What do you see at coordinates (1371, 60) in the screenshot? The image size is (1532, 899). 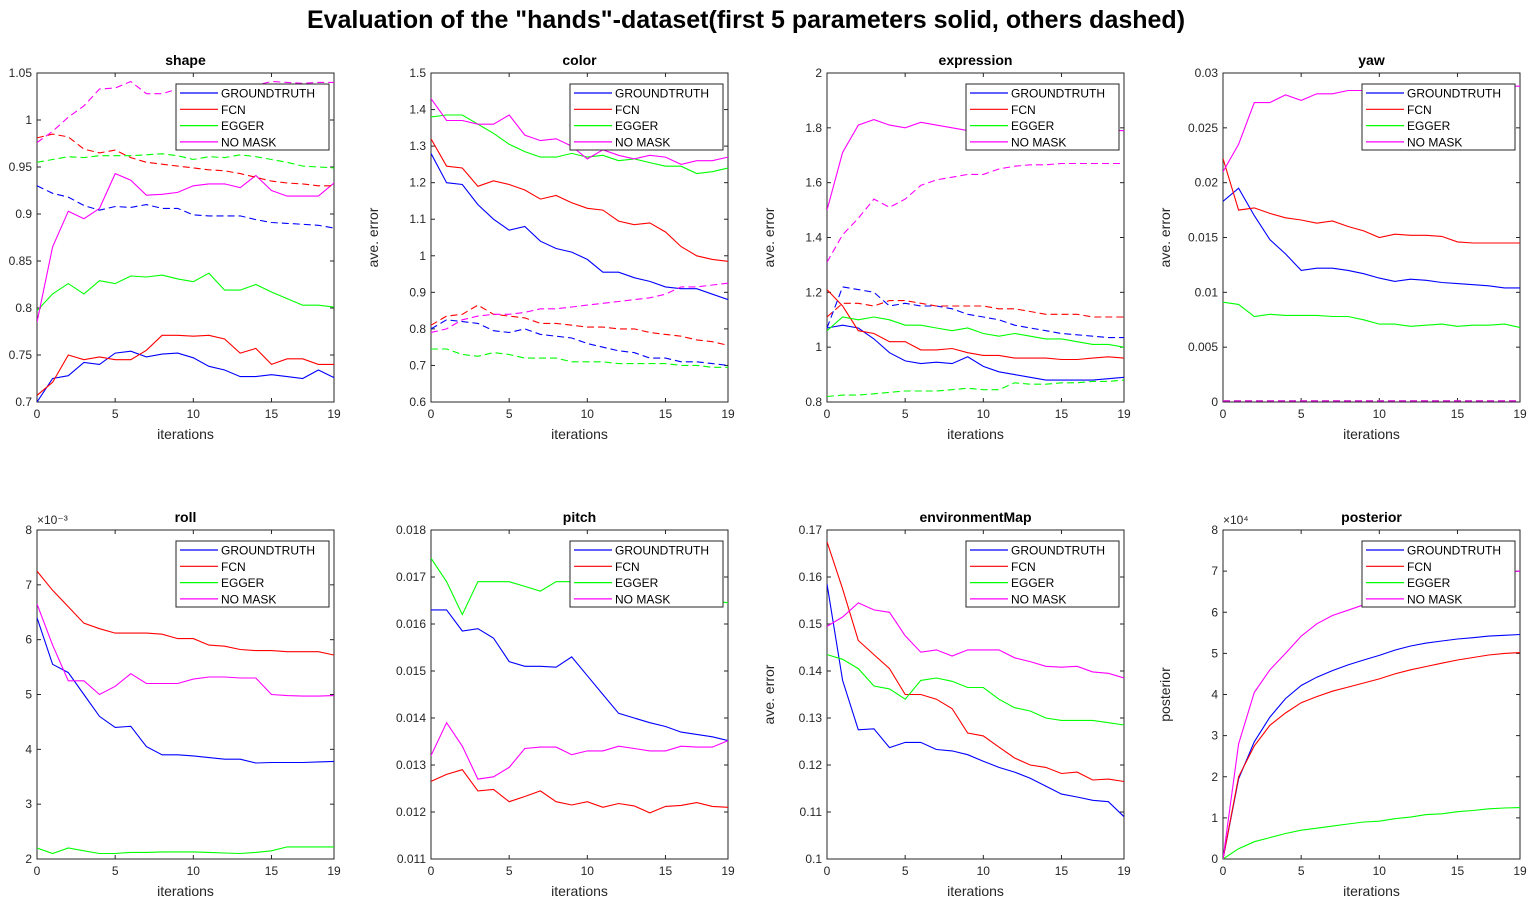 I see `subplot-title: yaw` at bounding box center [1371, 60].